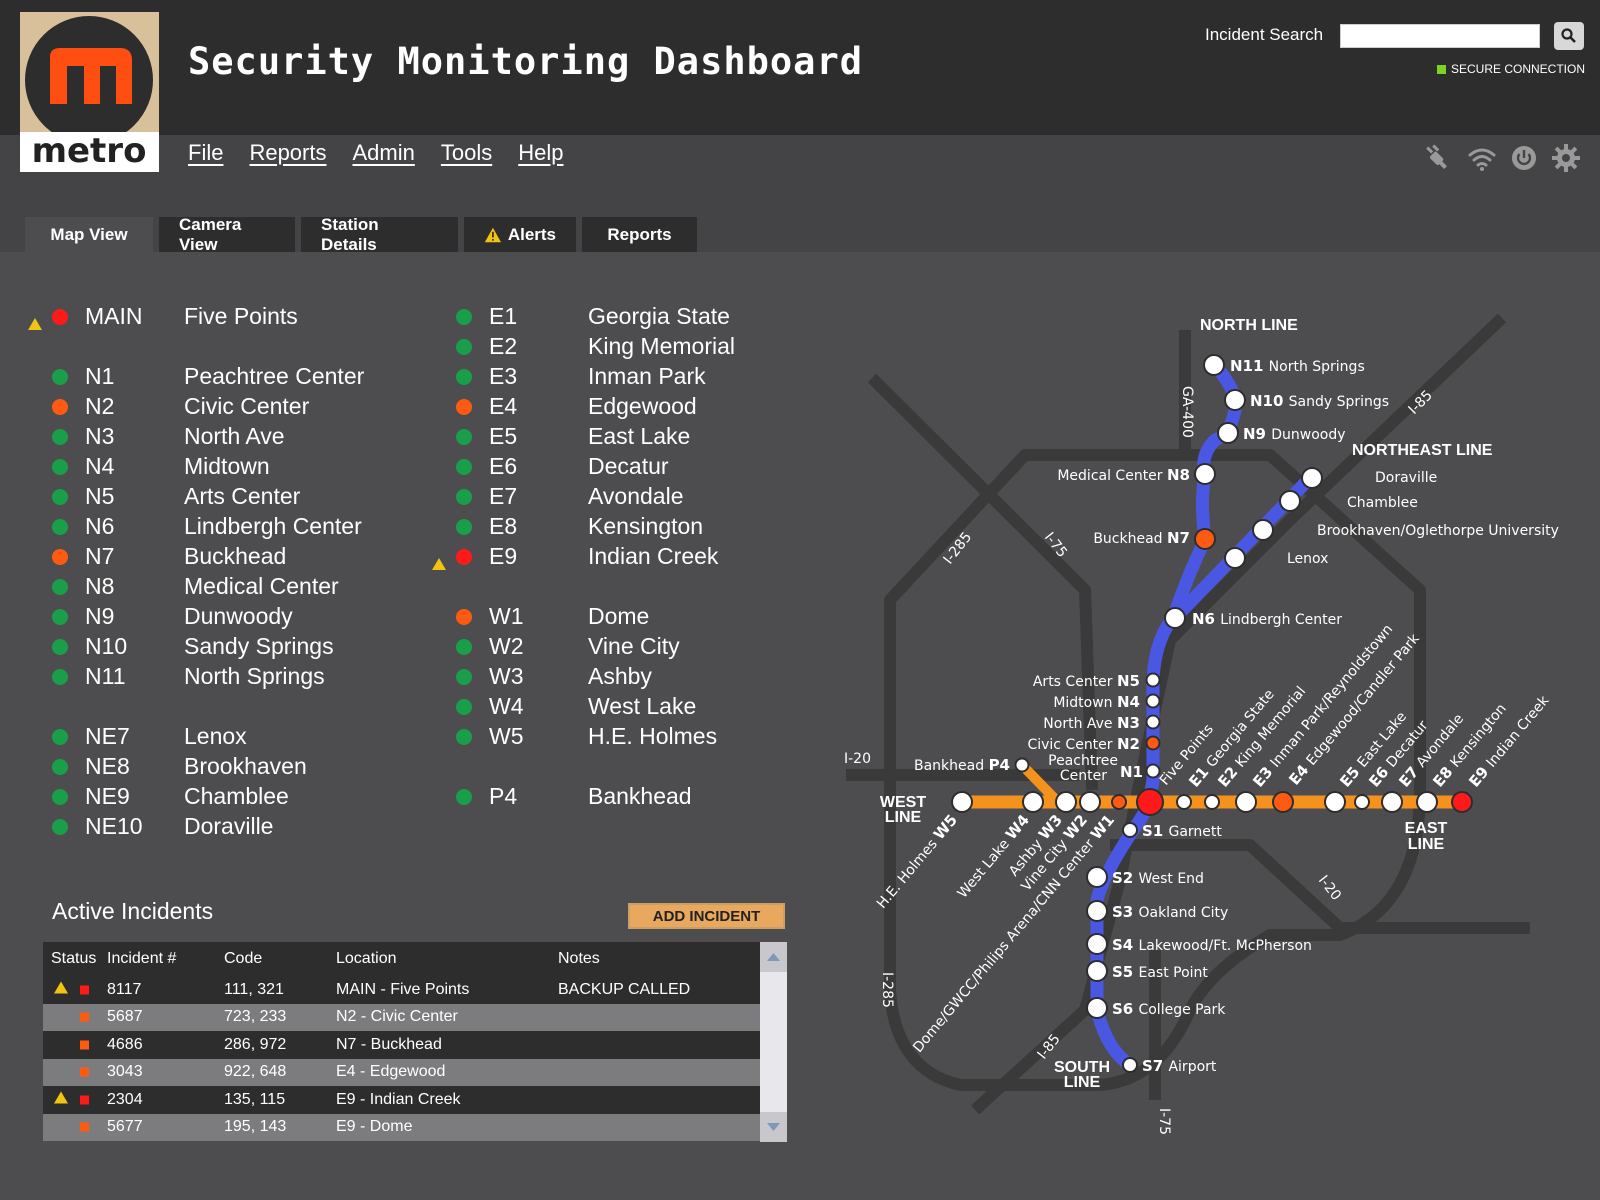 This screenshot has width=1600, height=1200. What do you see at coordinates (616, 318) in the screenshot?
I see `station-row: E1 Georgia State` at bounding box center [616, 318].